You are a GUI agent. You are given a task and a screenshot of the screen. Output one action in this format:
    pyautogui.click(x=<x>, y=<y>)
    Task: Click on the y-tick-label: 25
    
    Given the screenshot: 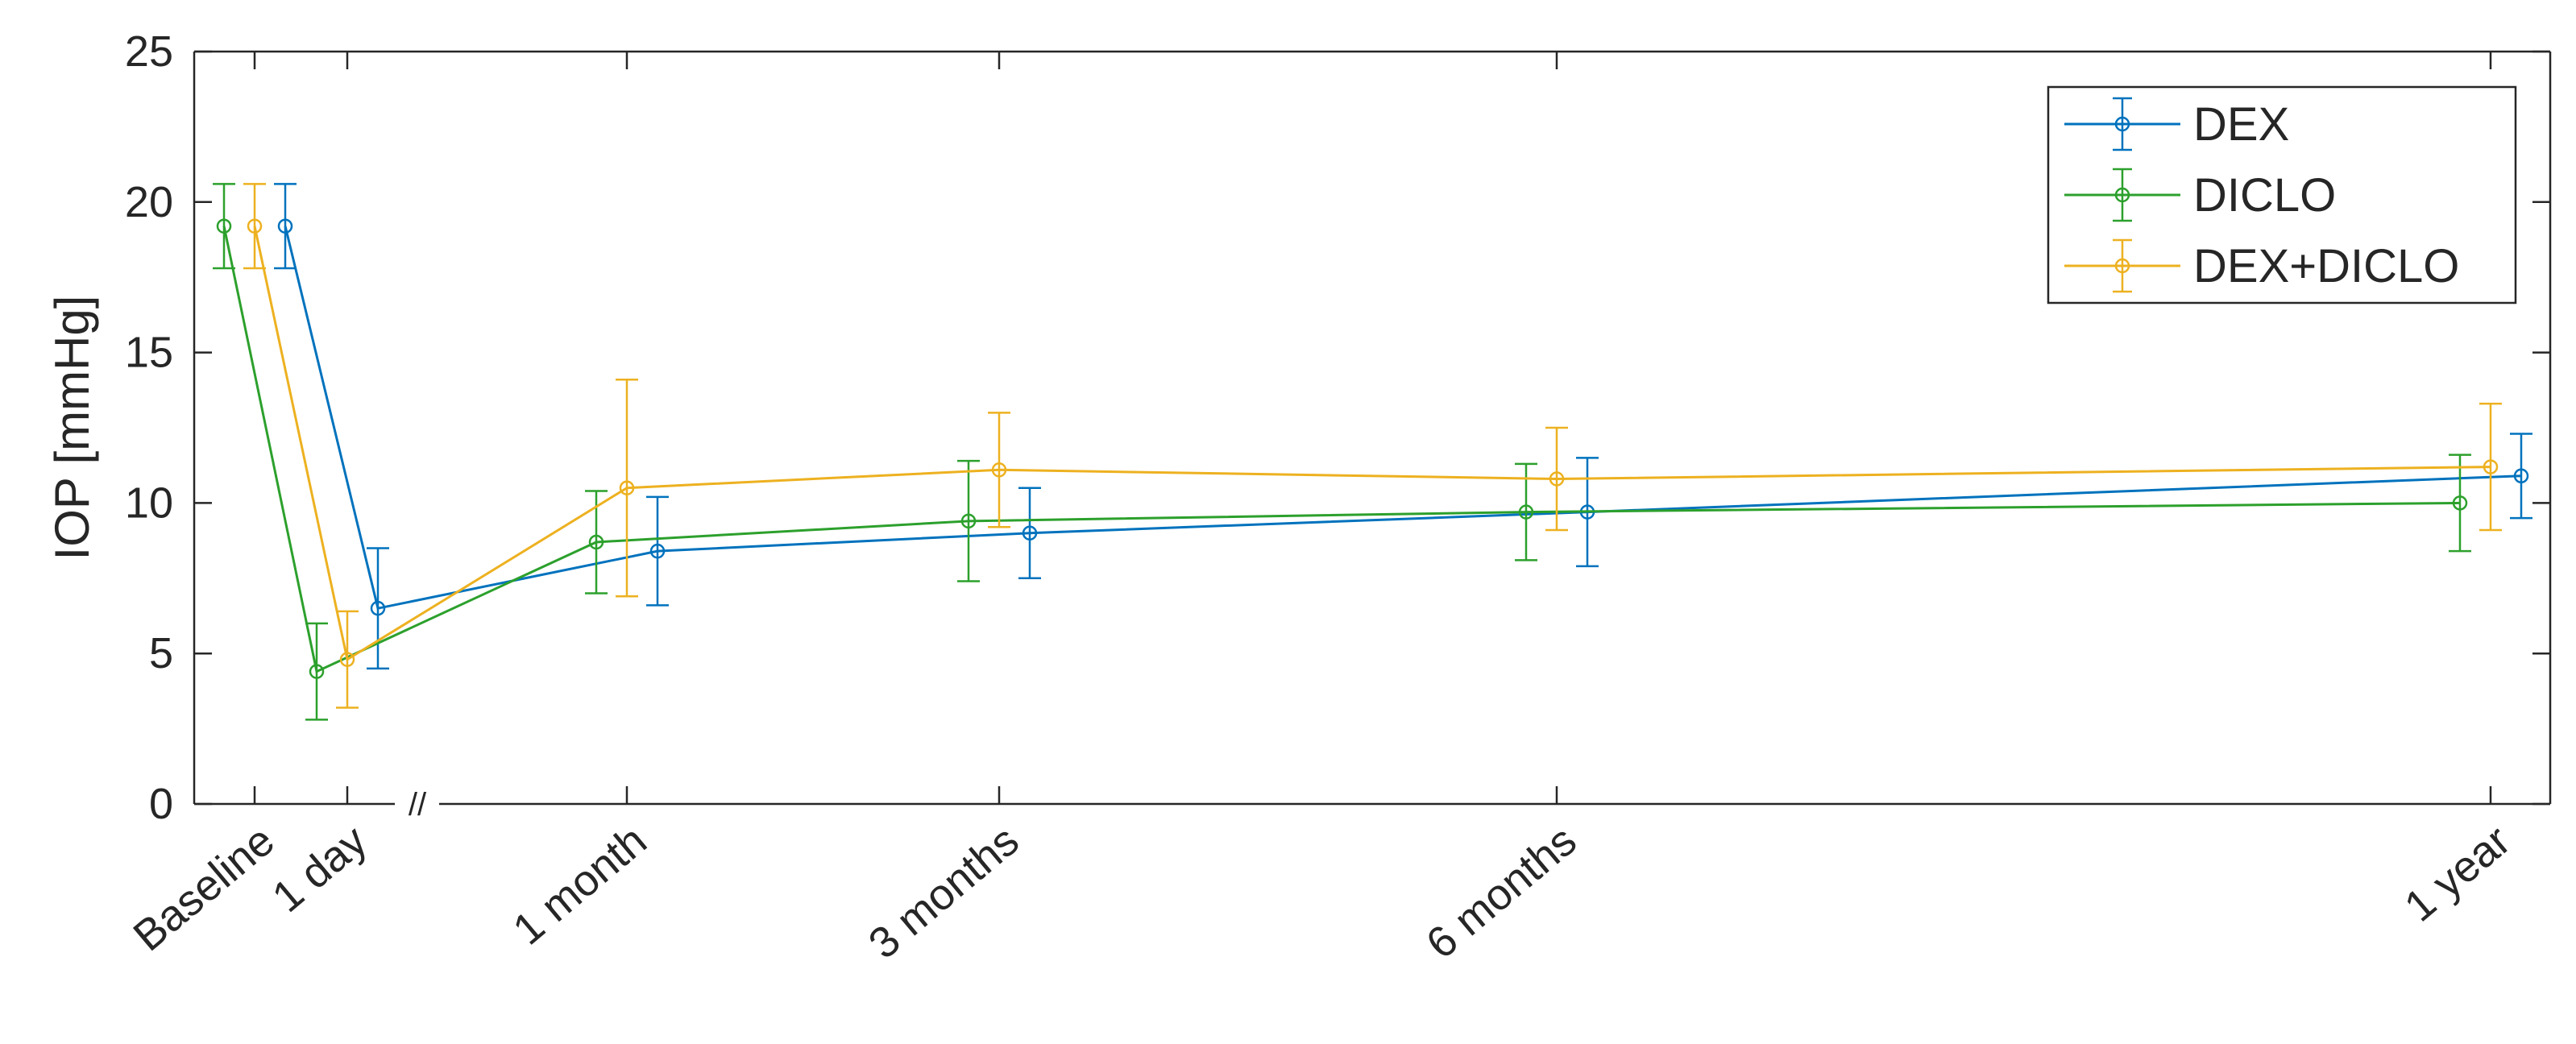 What is the action you would take?
    pyautogui.click(x=149, y=51)
    